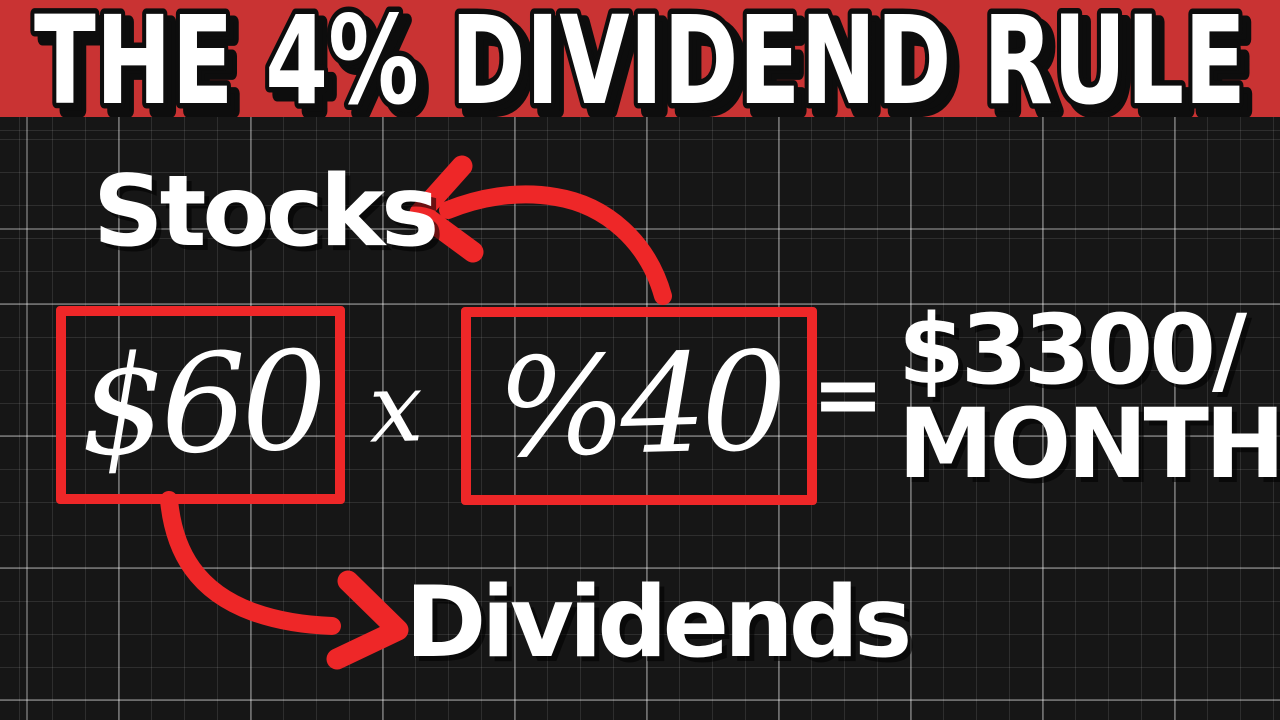  I want to click on multiply-sign: x, so click(393, 408).